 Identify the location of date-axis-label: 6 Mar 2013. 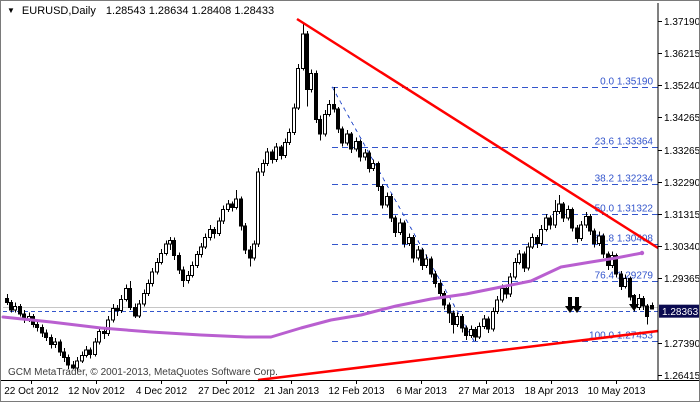
(421, 391).